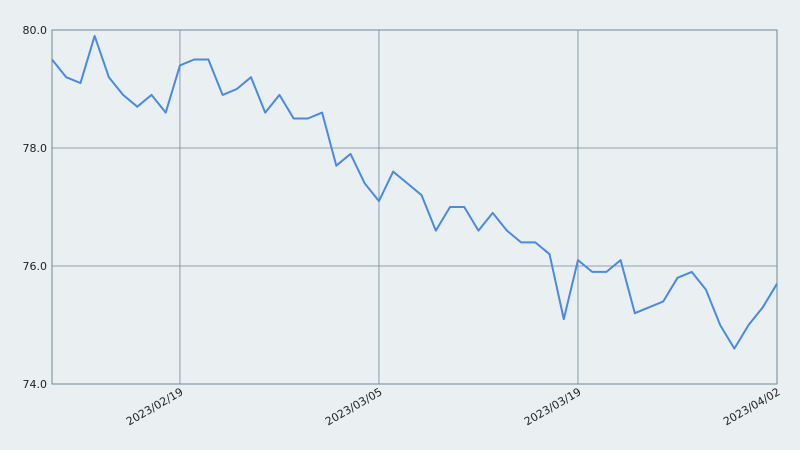  I want to click on y-tick-label: 76.0, so click(35, 266).